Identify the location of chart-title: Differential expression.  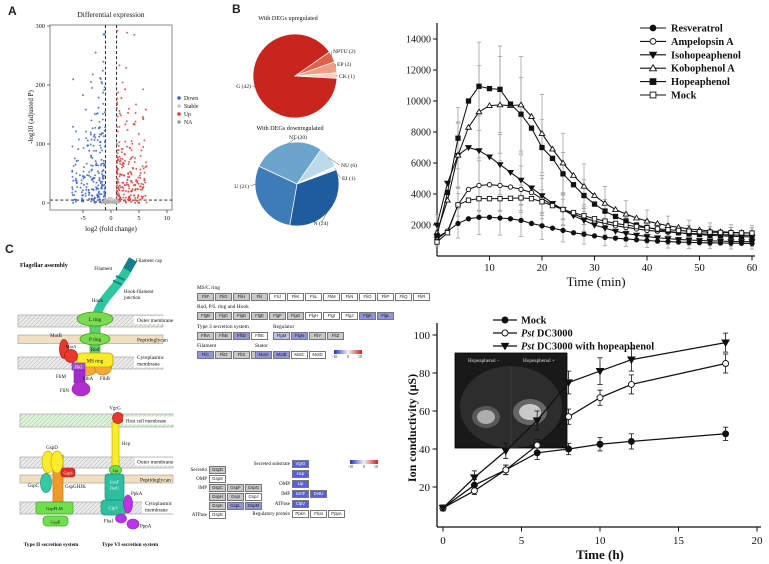
(111, 14).